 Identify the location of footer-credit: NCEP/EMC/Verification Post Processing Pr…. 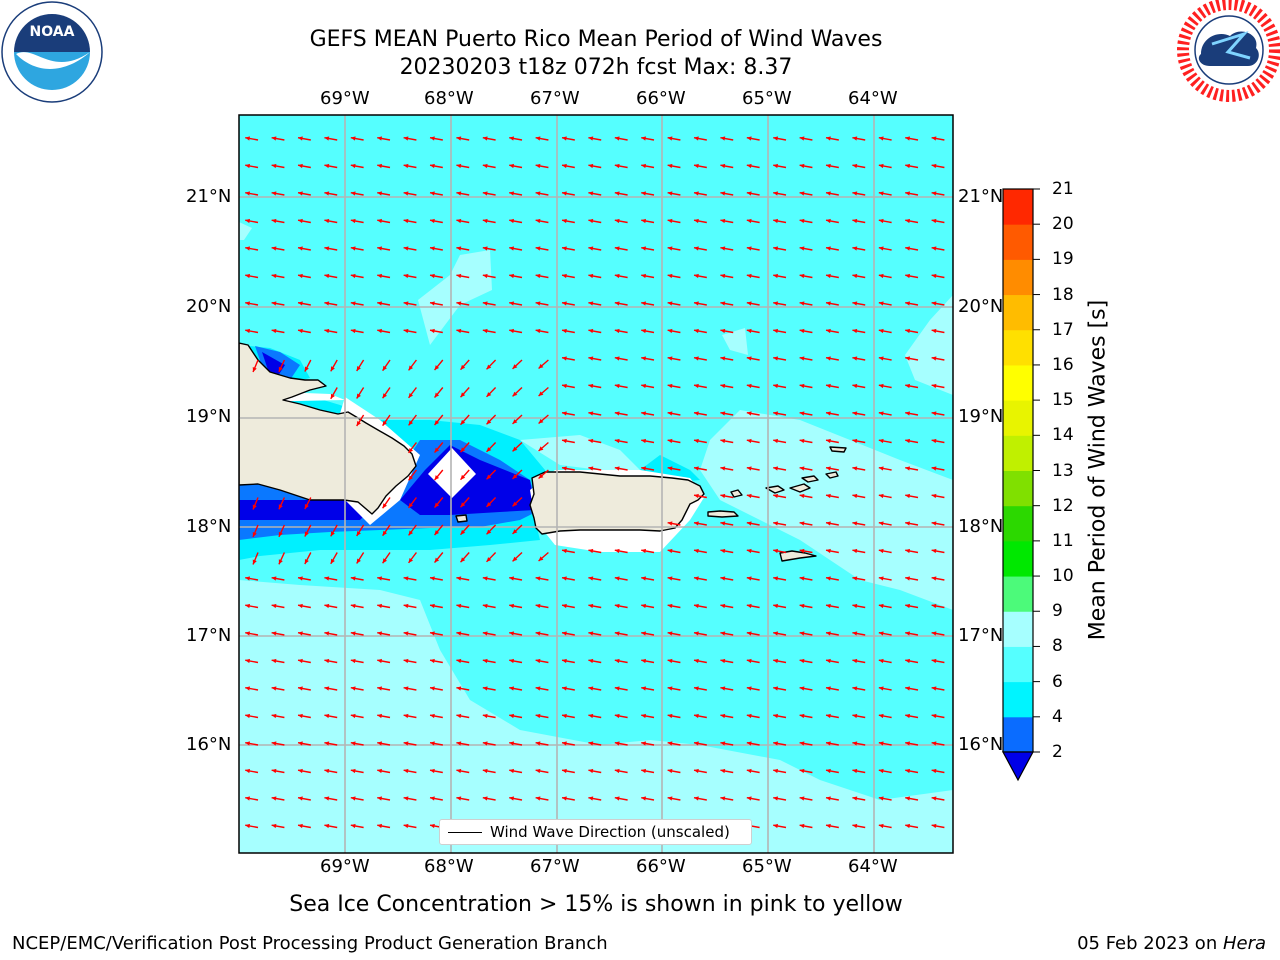
(310, 943).